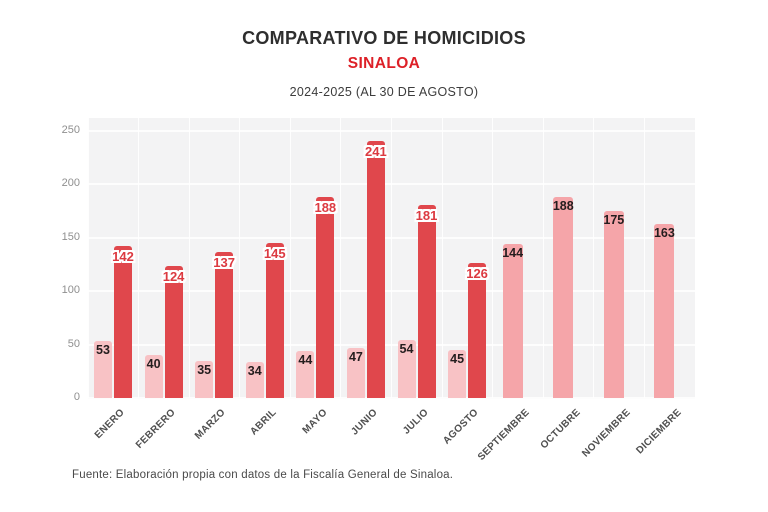 This screenshot has height=512, width=768. What do you see at coordinates (153, 364) in the screenshot?
I see `bar-value-label: 40` at bounding box center [153, 364].